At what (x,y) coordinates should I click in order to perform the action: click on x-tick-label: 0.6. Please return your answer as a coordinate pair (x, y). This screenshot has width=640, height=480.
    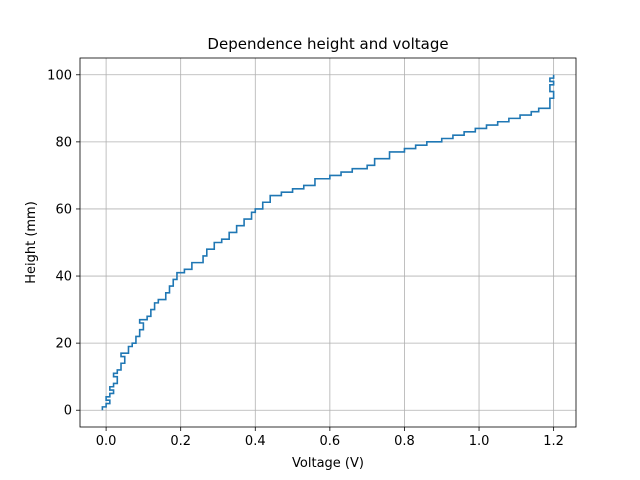
    Looking at the image, I should click on (330, 441).